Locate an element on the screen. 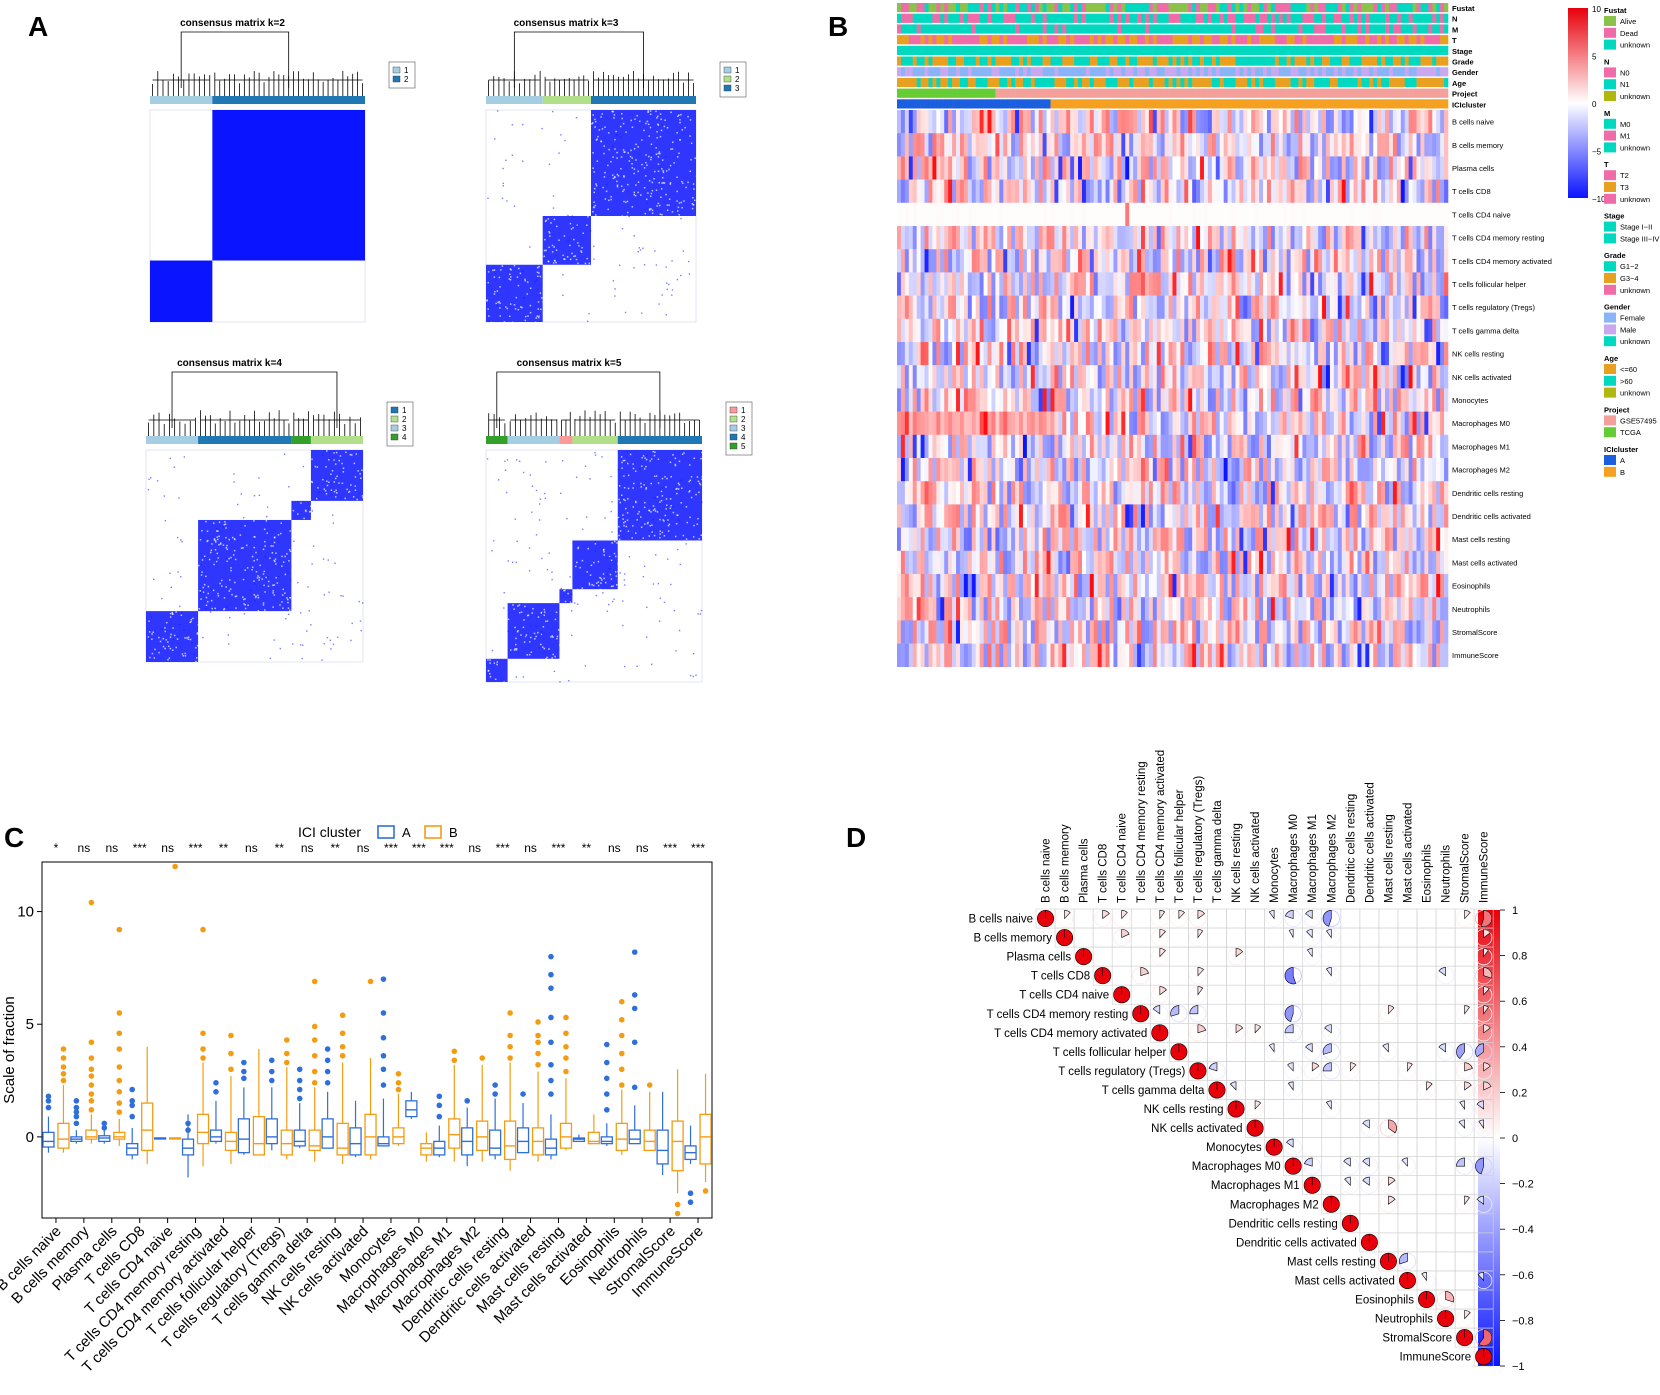 This screenshot has height=1395, width=1660. heatmap-row-label: T cells CD8 is located at coordinates (1471, 191).